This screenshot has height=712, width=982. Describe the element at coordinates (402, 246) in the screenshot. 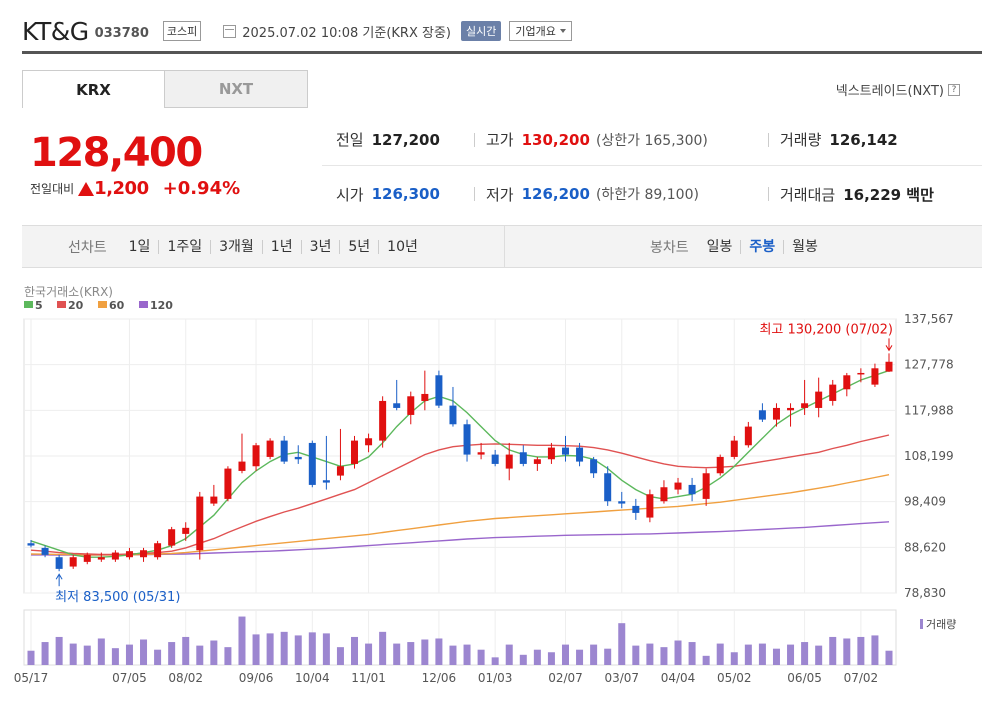

I see `period-10y: 10년` at that location.